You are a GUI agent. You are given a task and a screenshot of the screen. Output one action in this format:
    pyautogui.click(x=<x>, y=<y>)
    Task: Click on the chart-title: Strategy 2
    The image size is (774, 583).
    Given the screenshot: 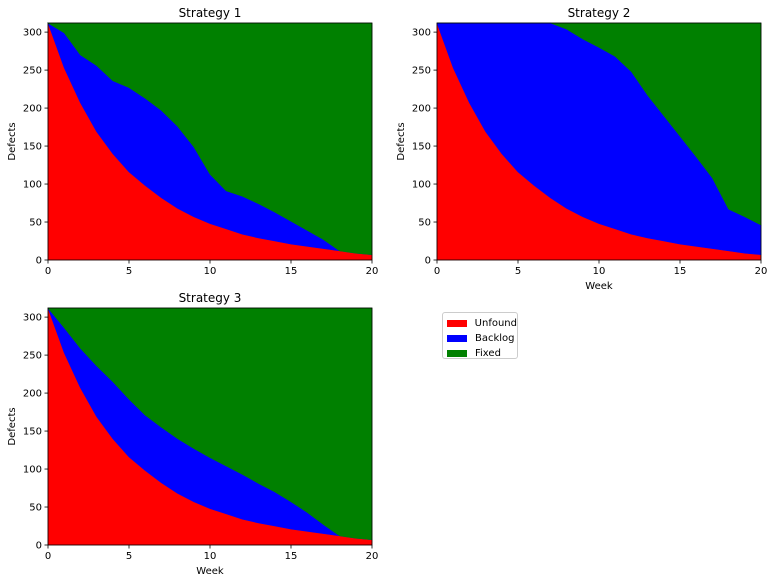 What is the action you would take?
    pyautogui.click(x=599, y=13)
    